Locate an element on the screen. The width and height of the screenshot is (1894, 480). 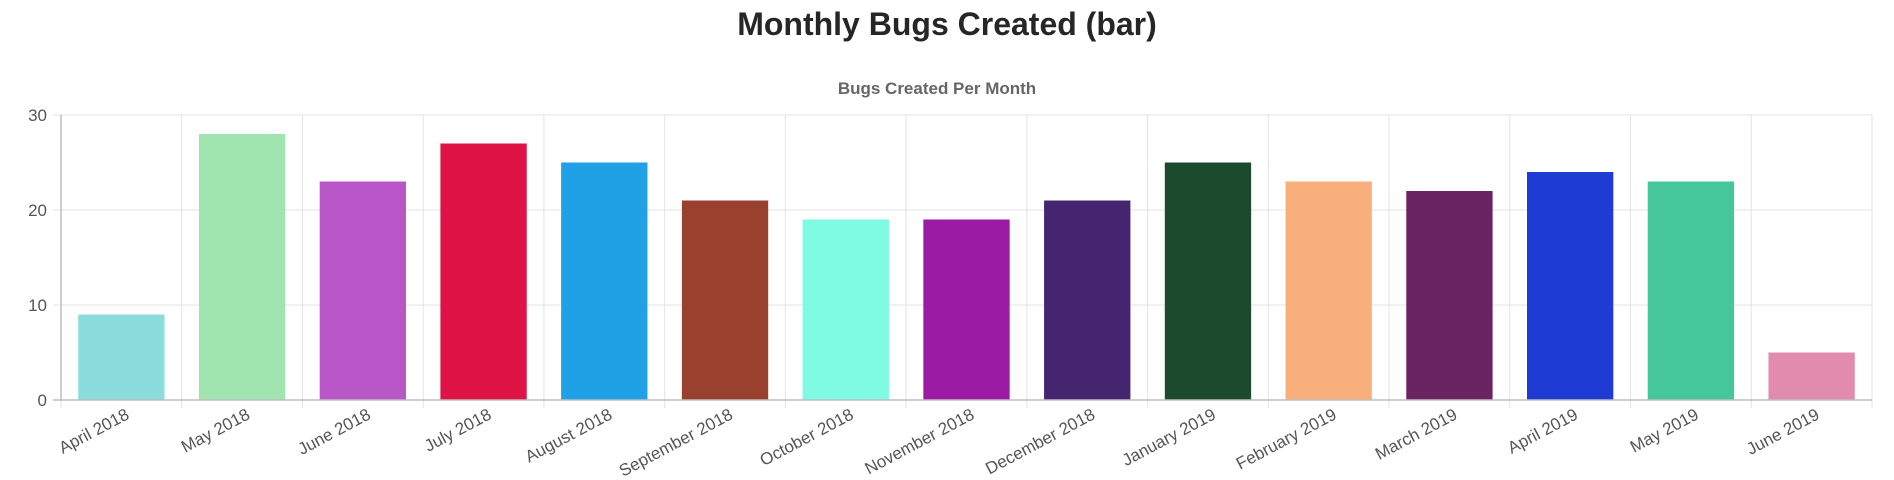
x-tick-label: April 2019 is located at coordinates (1543, 431).